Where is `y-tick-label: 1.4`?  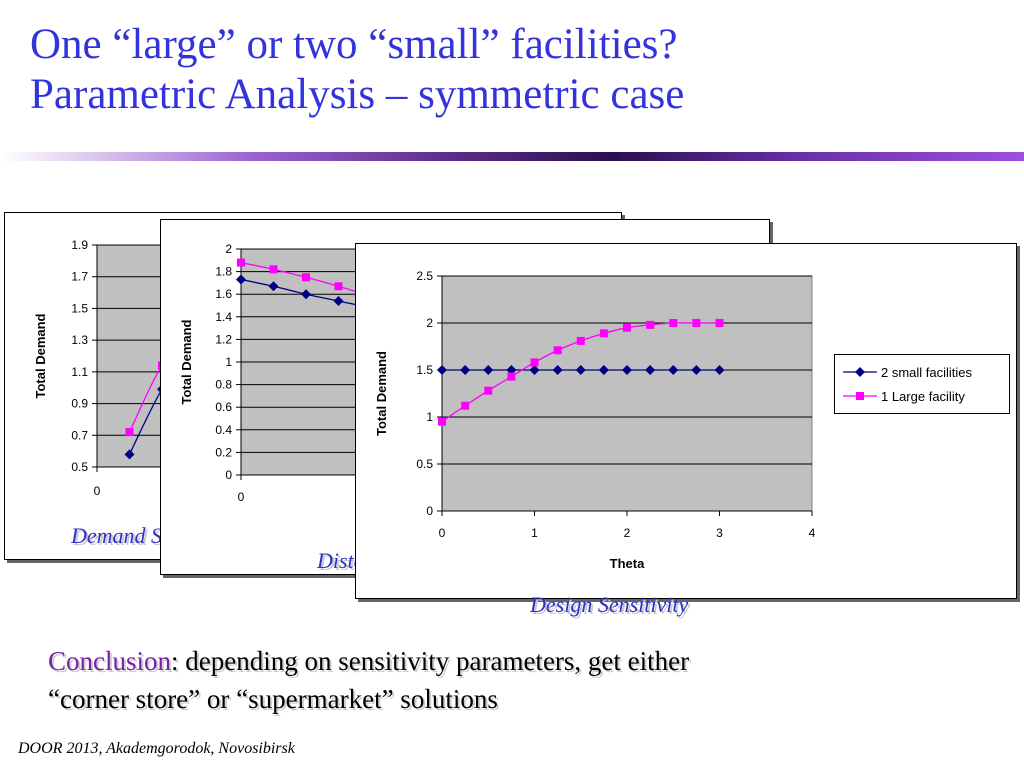
y-tick-label: 1.4 is located at coordinates (223, 317).